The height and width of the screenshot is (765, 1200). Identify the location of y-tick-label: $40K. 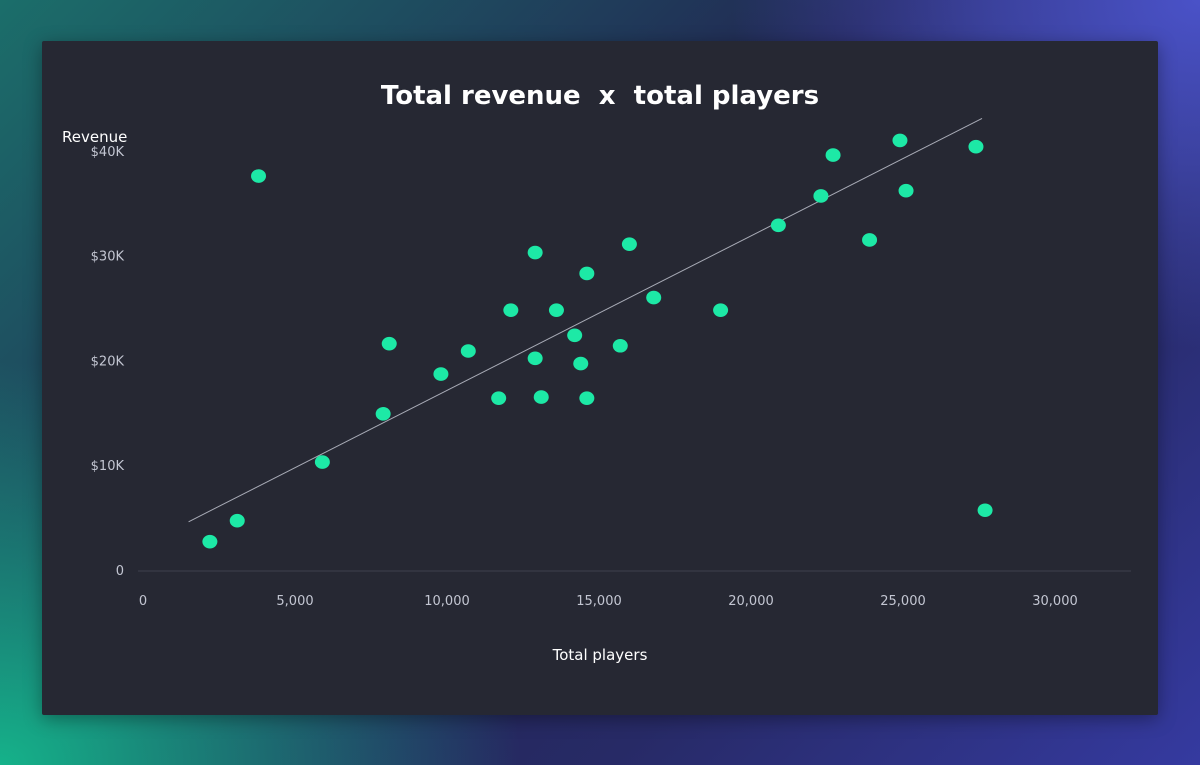
(108, 152).